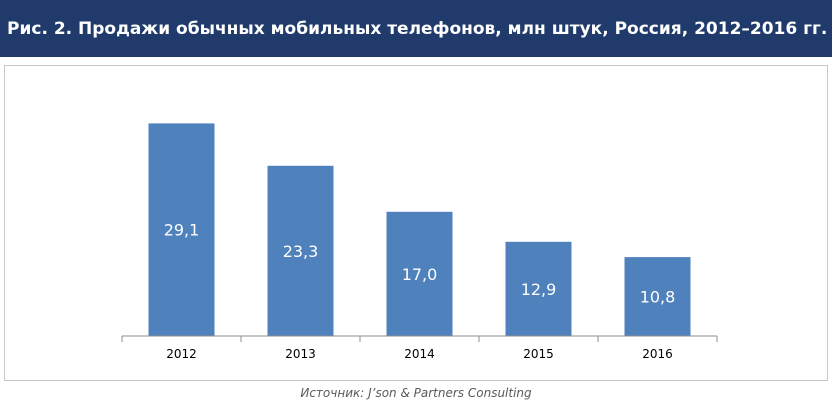  I want to click on bar-2014, so click(419, 273).